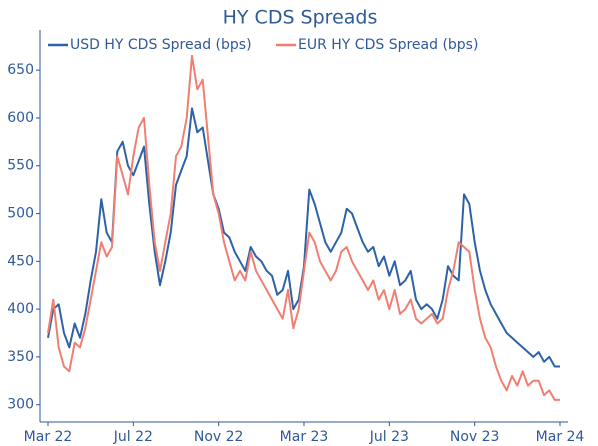 This screenshot has width=598, height=446. What do you see at coordinates (20, 166) in the screenshot?
I see `y-tick-label: 550` at bounding box center [20, 166].